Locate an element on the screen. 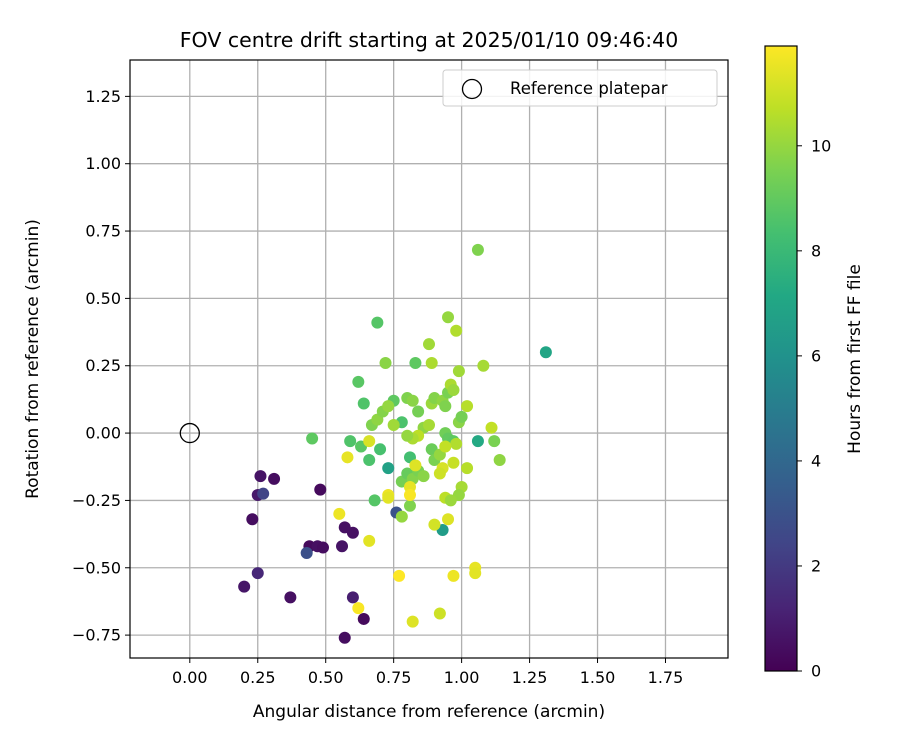  colorbar-tick-label: 8 is located at coordinates (816, 250).